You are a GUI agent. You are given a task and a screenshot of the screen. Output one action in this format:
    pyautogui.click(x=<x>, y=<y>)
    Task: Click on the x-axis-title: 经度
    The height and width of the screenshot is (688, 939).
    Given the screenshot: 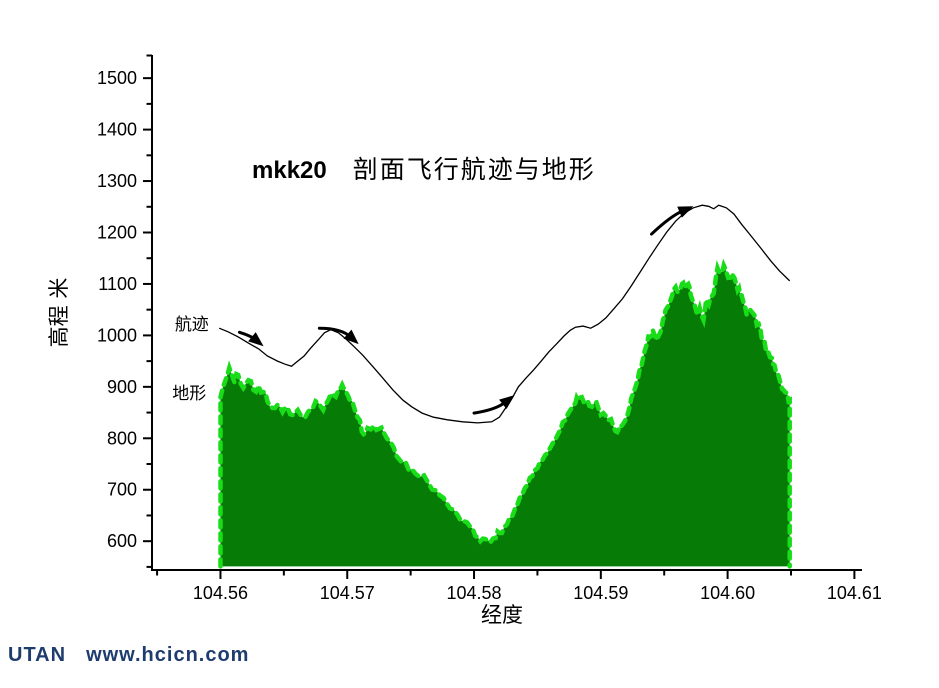 What is the action you would take?
    pyautogui.click(x=502, y=615)
    